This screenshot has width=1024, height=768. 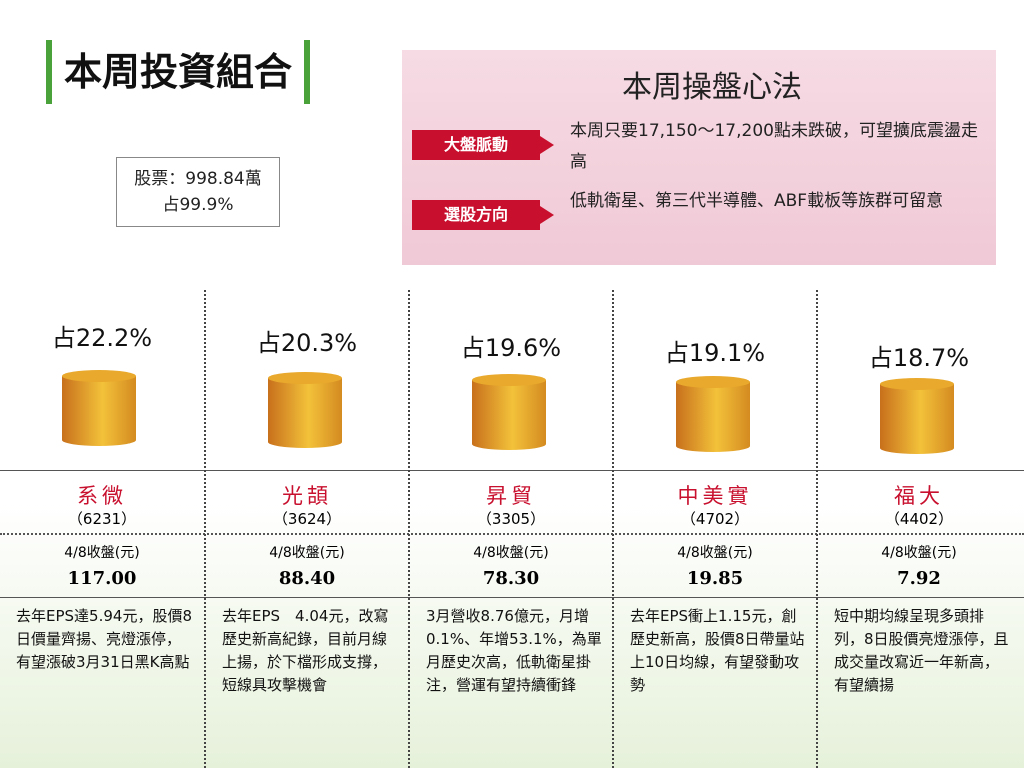 What do you see at coordinates (712, 87) in the screenshot?
I see `strategy-title: 本周操盤心法` at bounding box center [712, 87].